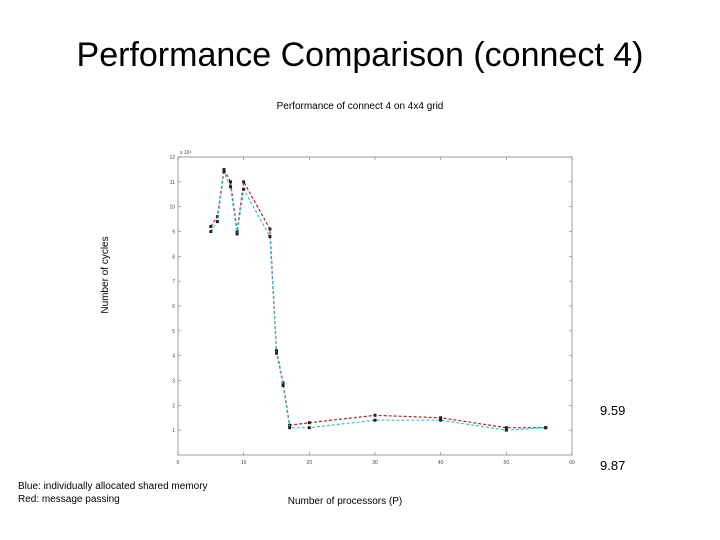  I want to click on x-tick-label: 30, so click(375, 463).